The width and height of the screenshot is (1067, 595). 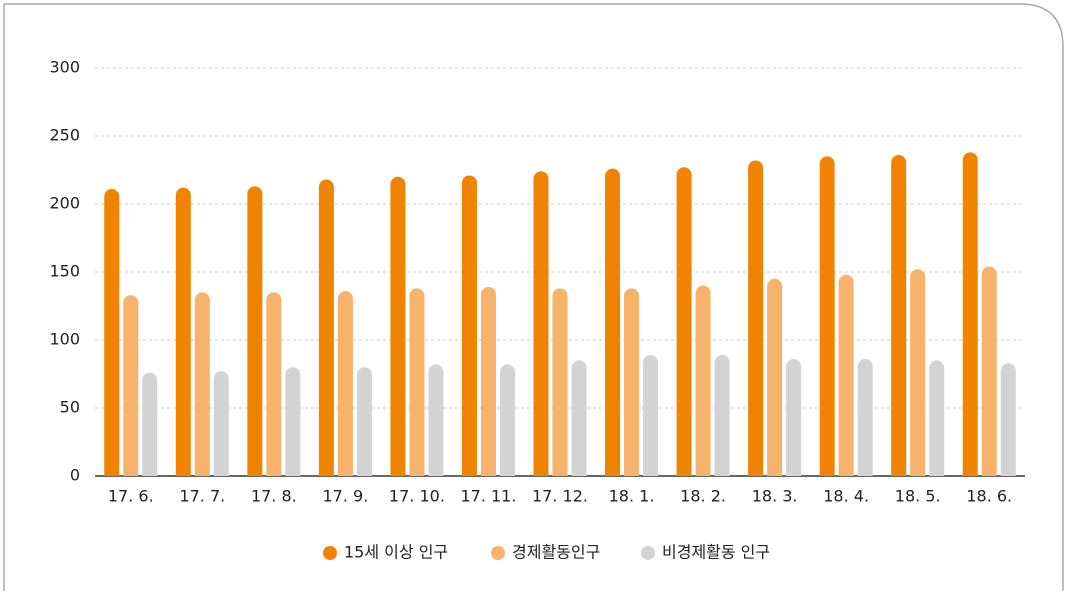 What do you see at coordinates (703, 496) in the screenshot?
I see `x-tick-label: 18. 2.` at bounding box center [703, 496].